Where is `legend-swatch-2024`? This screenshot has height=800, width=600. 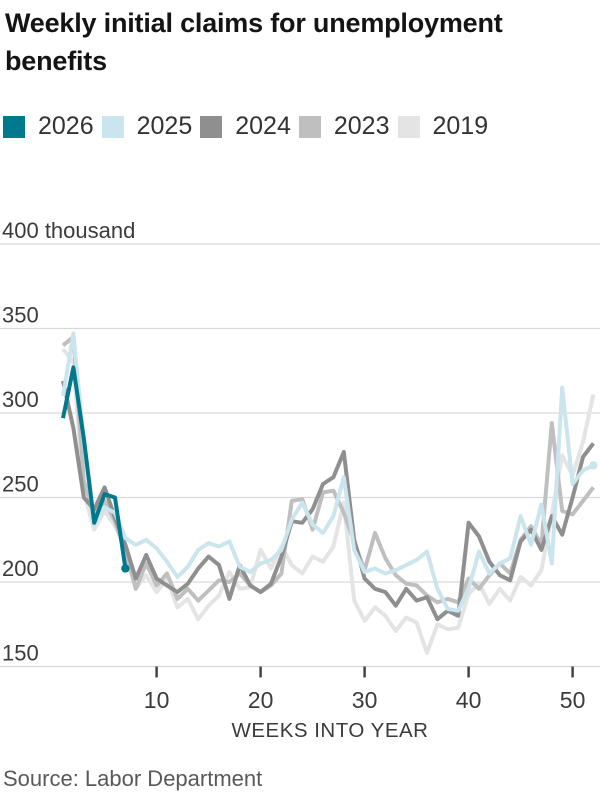
legend-swatch-2024 is located at coordinates (211, 126).